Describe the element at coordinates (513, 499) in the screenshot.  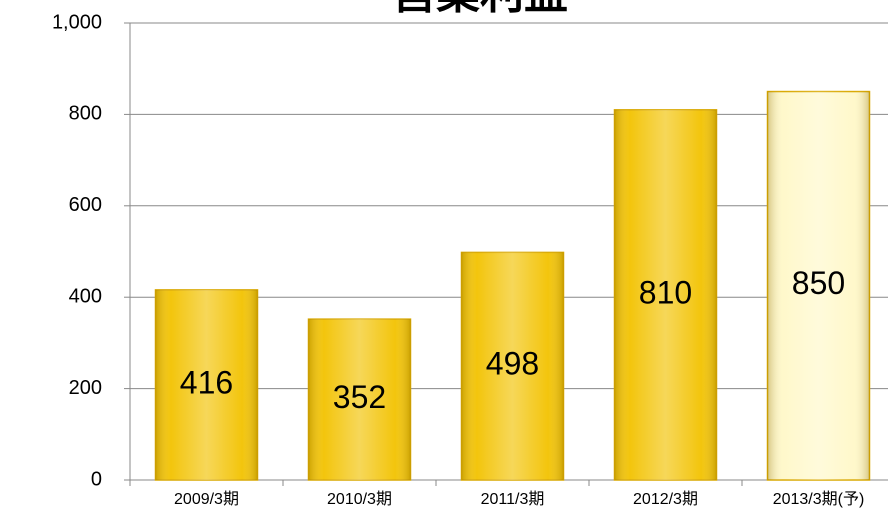
I see `x-tick-label: 2011/3期` at that location.